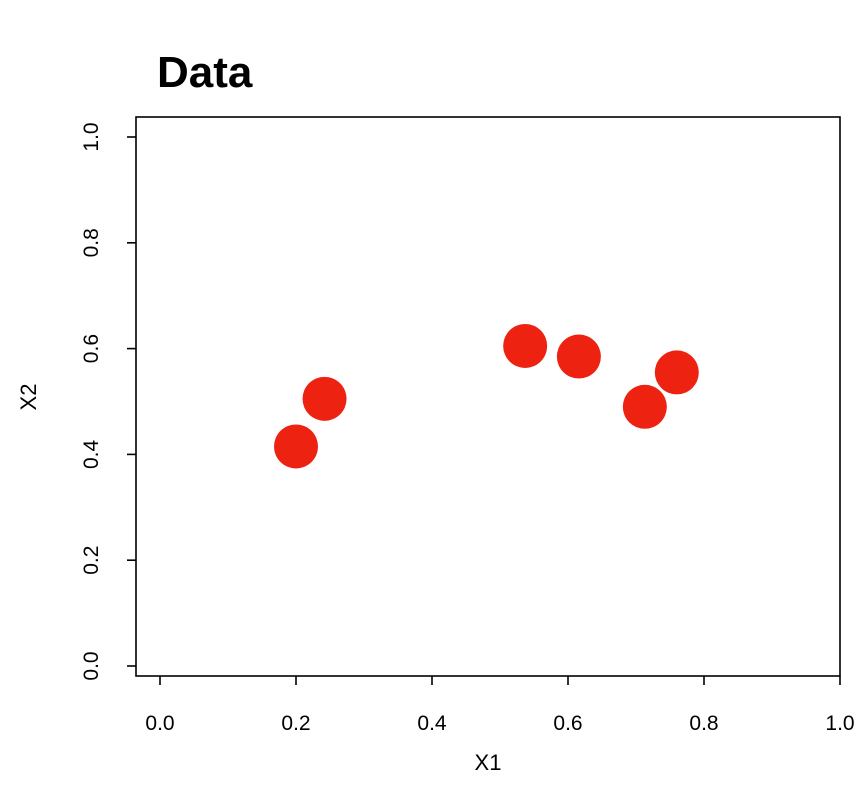 The width and height of the screenshot is (862, 806). What do you see at coordinates (91, 348) in the screenshot?
I see `y-tick-label: 0.6` at bounding box center [91, 348].